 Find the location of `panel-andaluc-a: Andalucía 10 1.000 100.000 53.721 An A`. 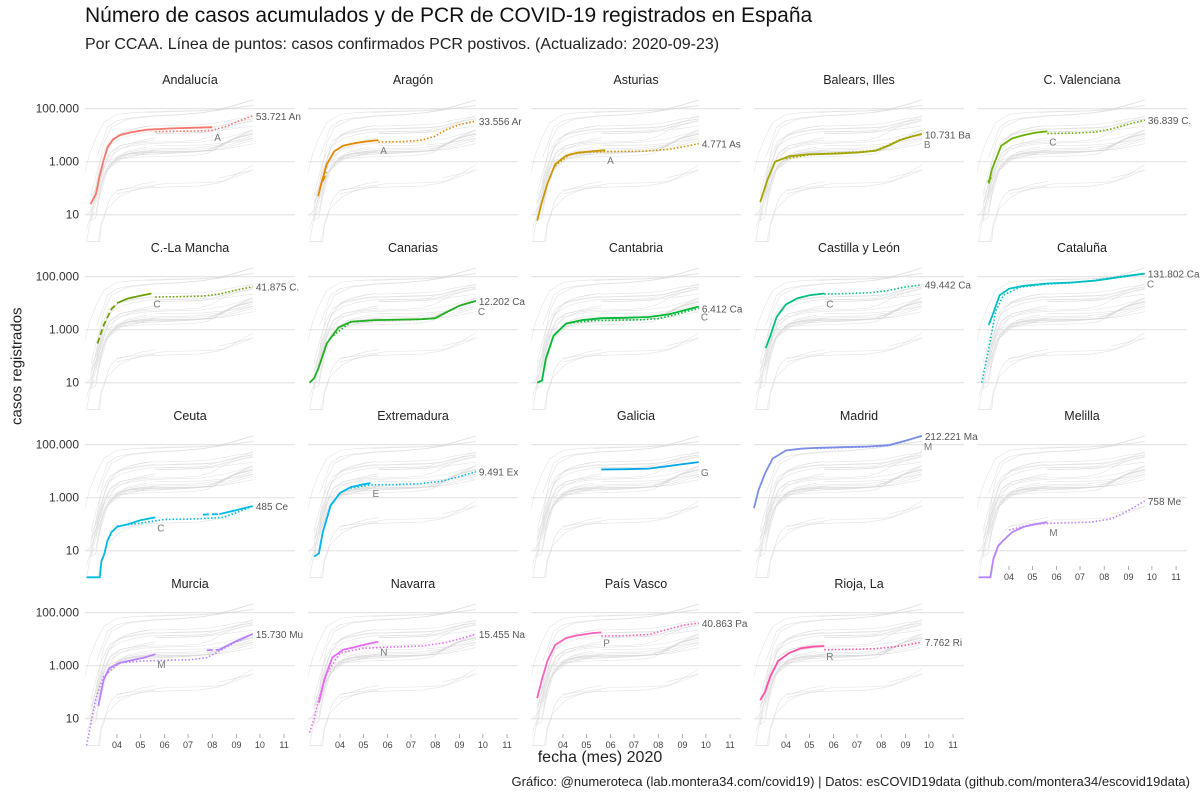

panel-andaluc-a: Andalucía 10 1.000 100.000 53.721 An A is located at coordinates (168, 157).